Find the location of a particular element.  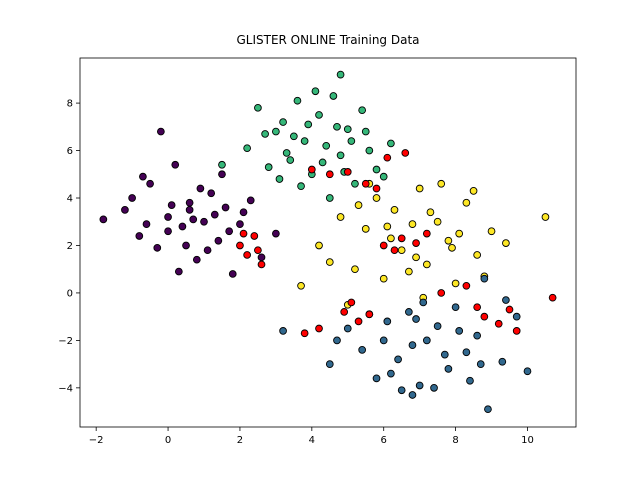

y-tick-label: −4 is located at coordinates (65, 388).